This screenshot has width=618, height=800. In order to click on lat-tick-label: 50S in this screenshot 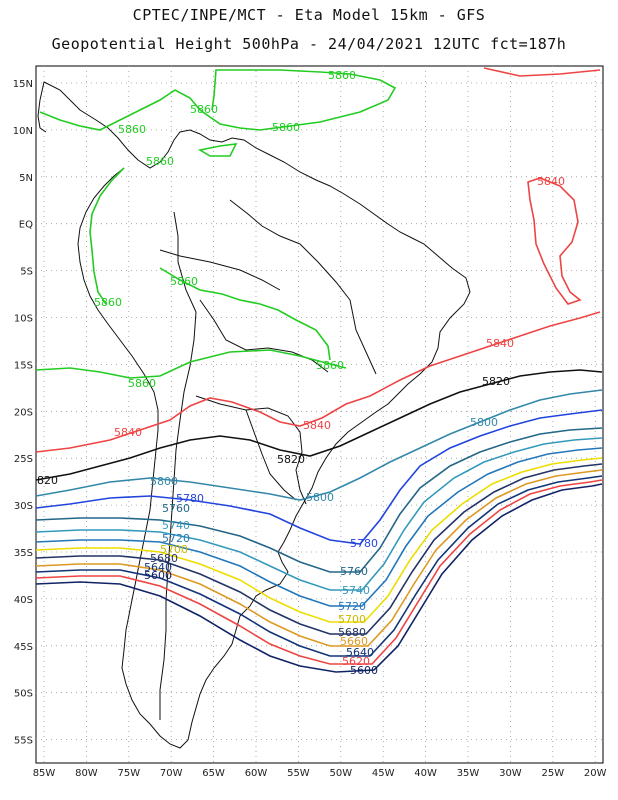, I will do `click(23, 694)`.